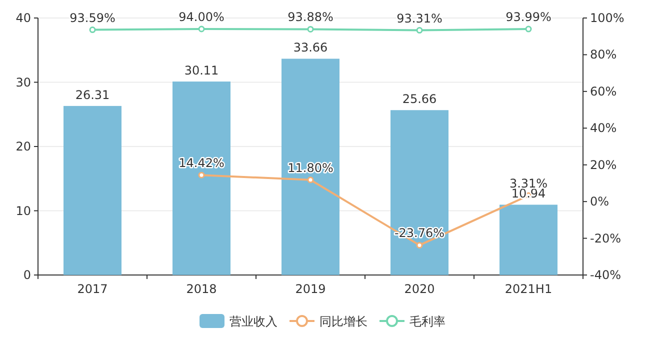  I want to click on legend-label: 同比增长, so click(344, 321).